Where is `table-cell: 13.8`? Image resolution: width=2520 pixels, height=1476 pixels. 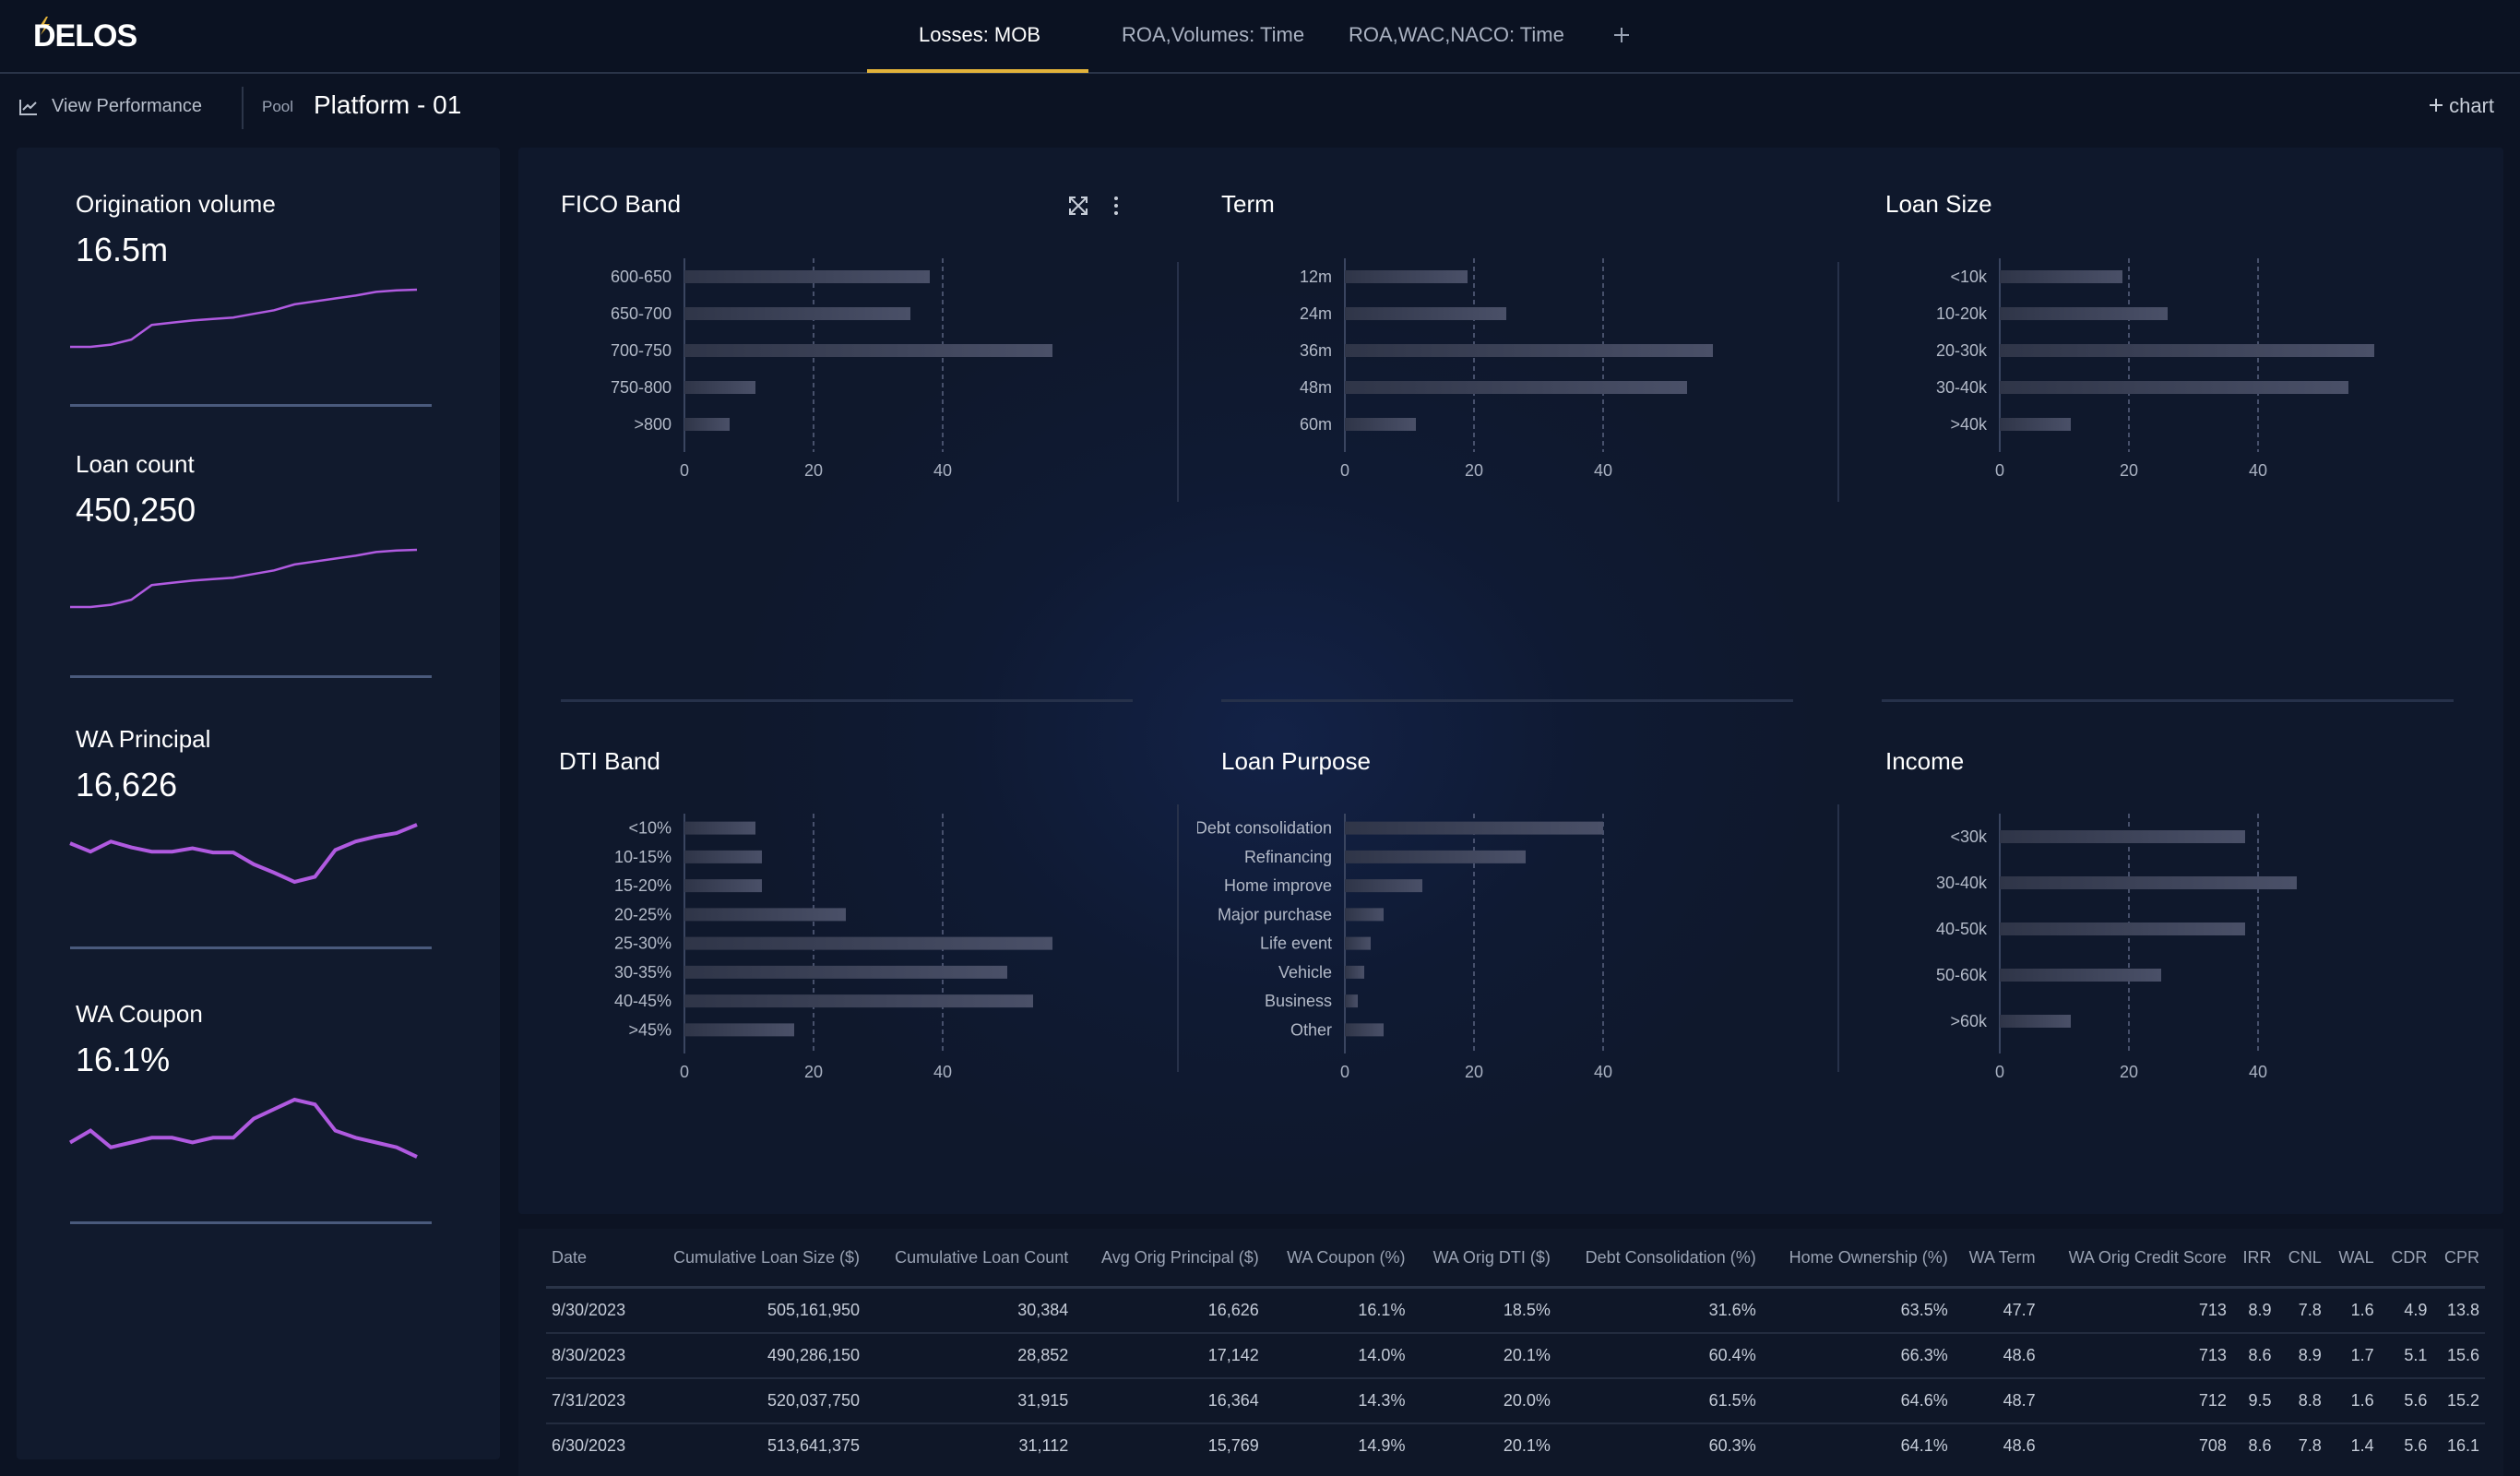
table-cell: 13.8 is located at coordinates (2458, 1309).